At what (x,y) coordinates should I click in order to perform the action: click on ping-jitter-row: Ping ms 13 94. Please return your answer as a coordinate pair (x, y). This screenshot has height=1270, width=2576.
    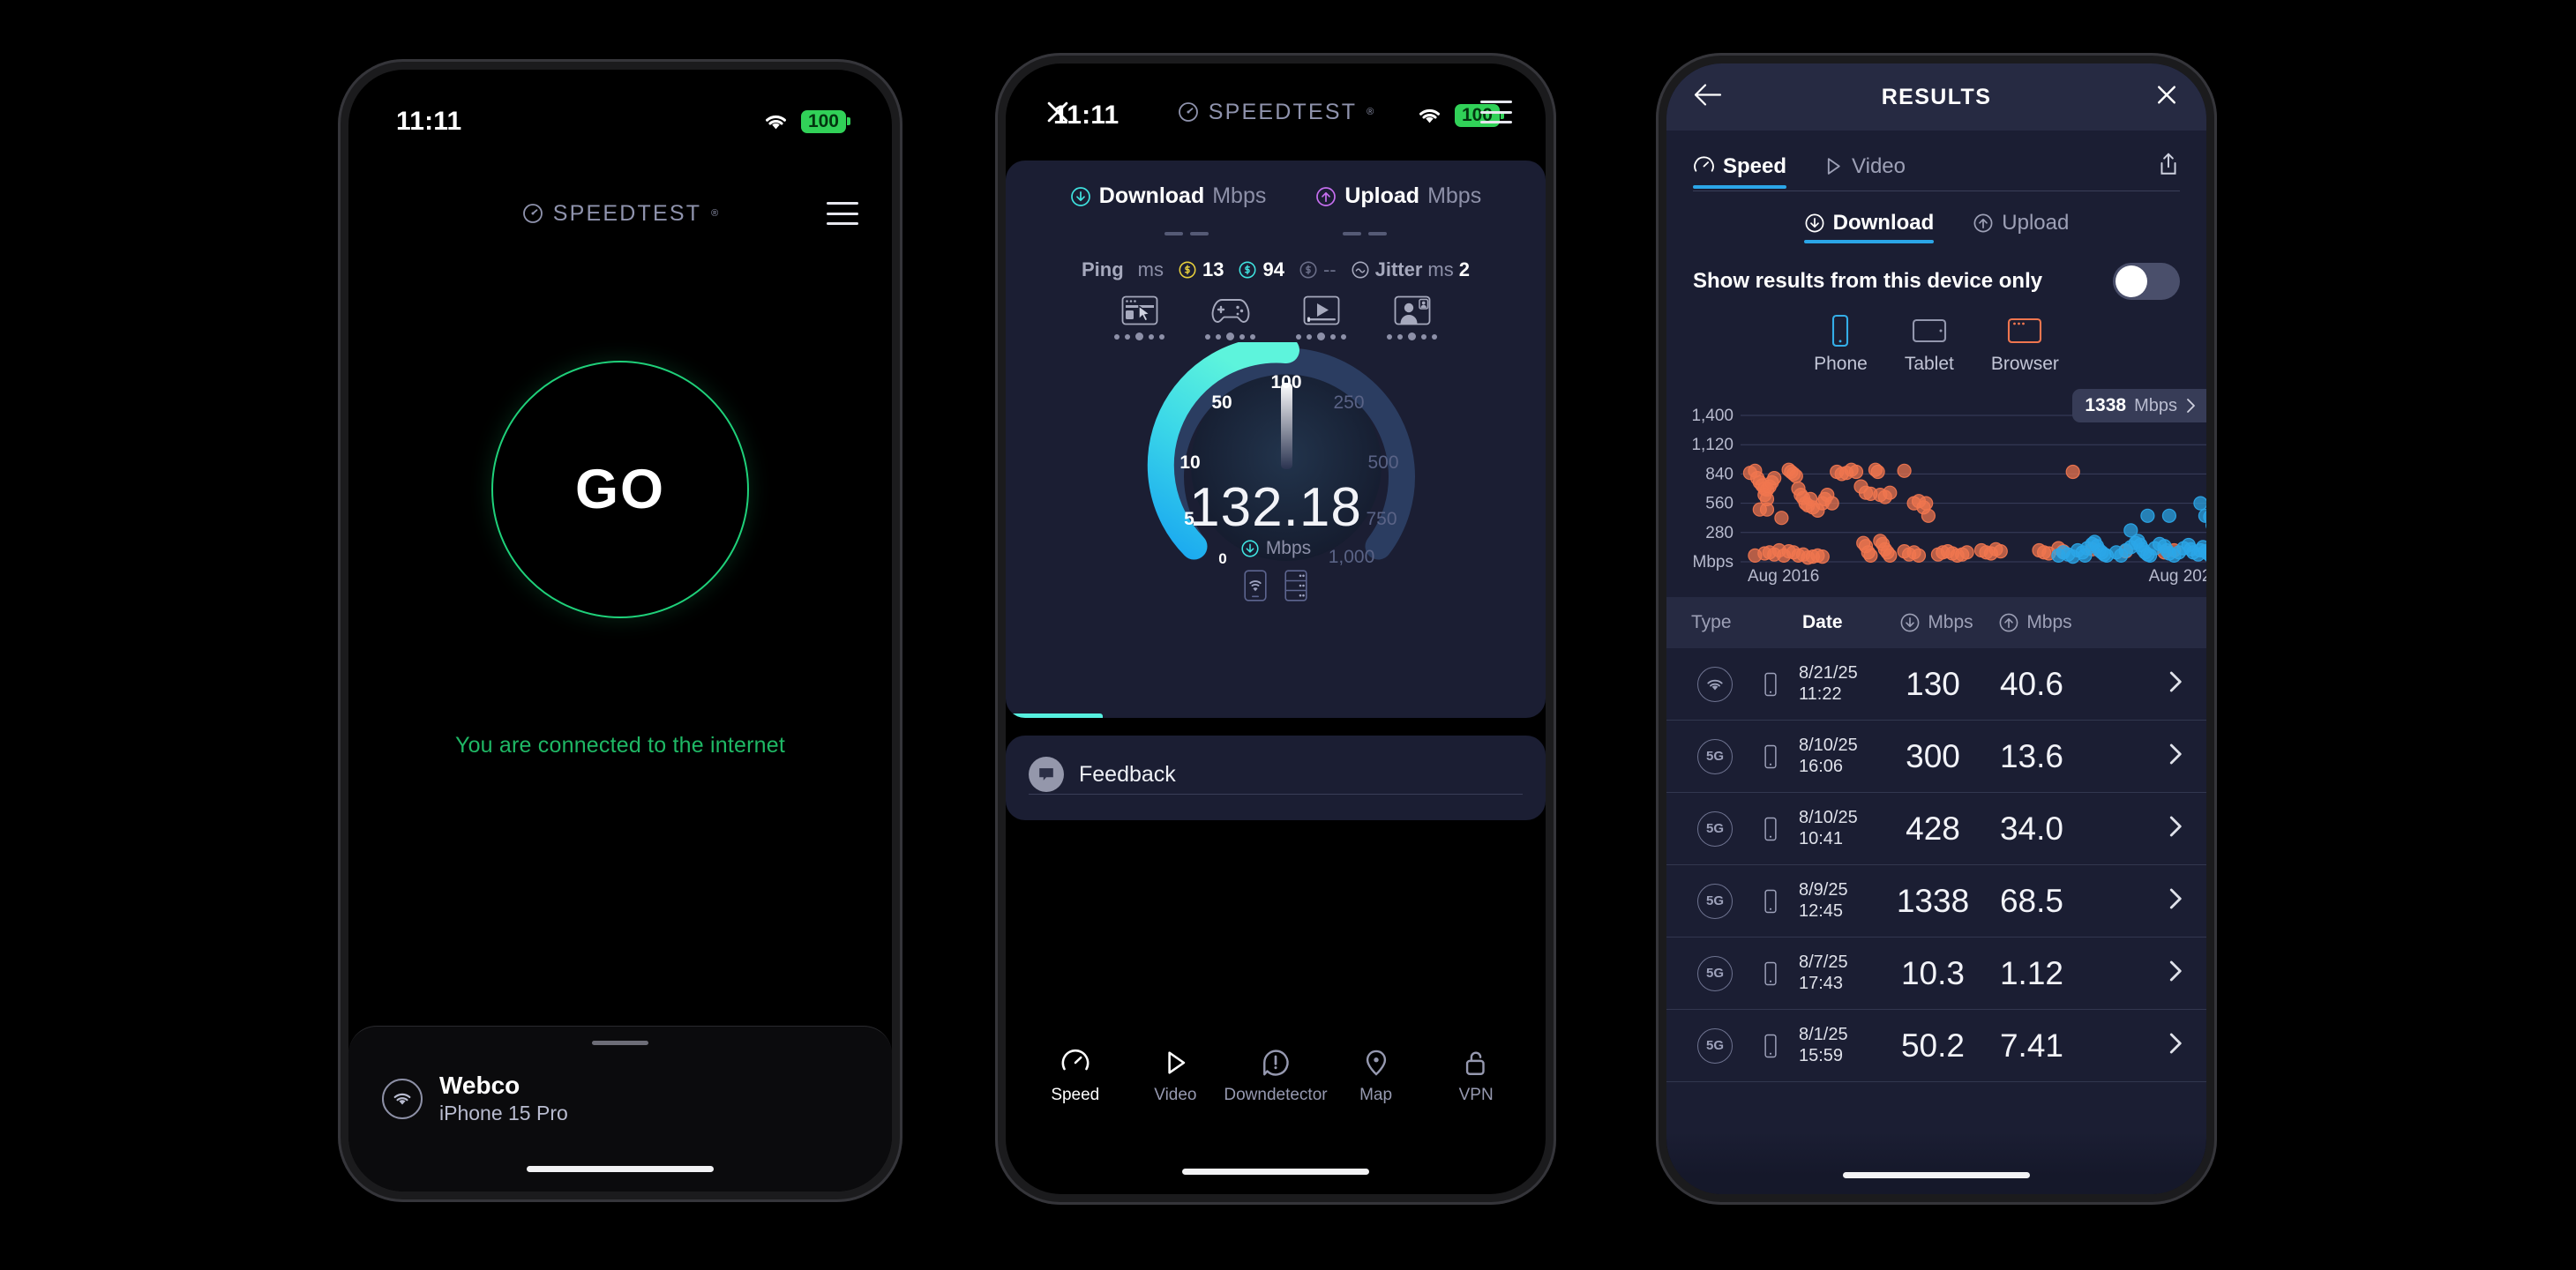
    Looking at the image, I should click on (1276, 269).